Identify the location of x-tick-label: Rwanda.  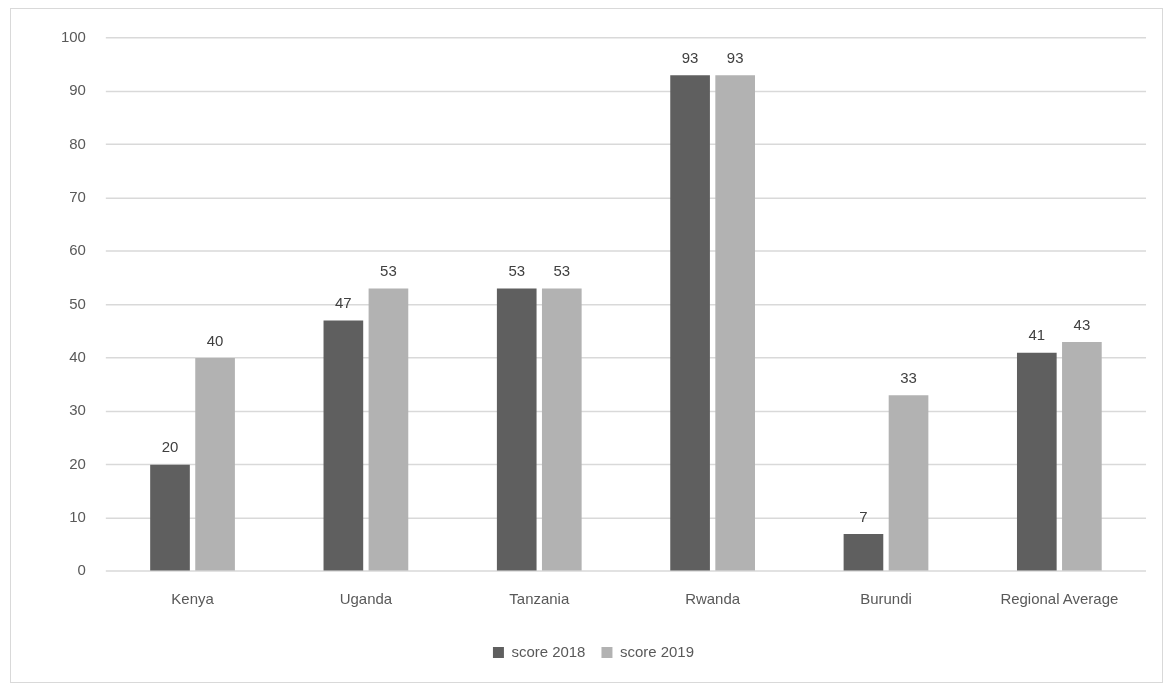
(713, 599).